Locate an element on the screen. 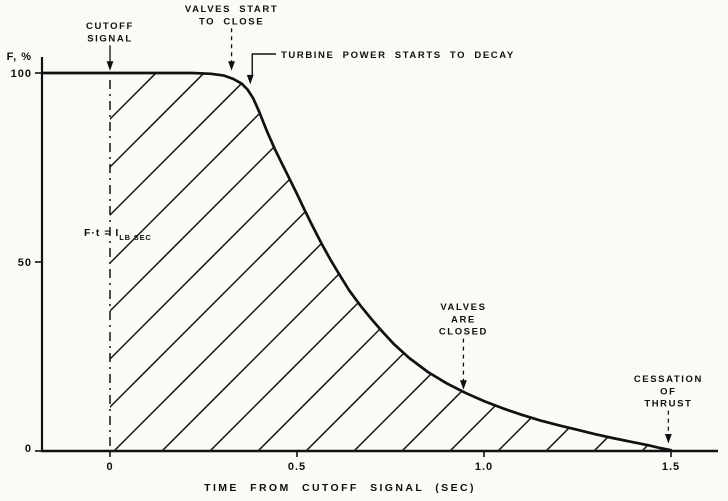  y-tick-label: 100 is located at coordinates (21, 74).